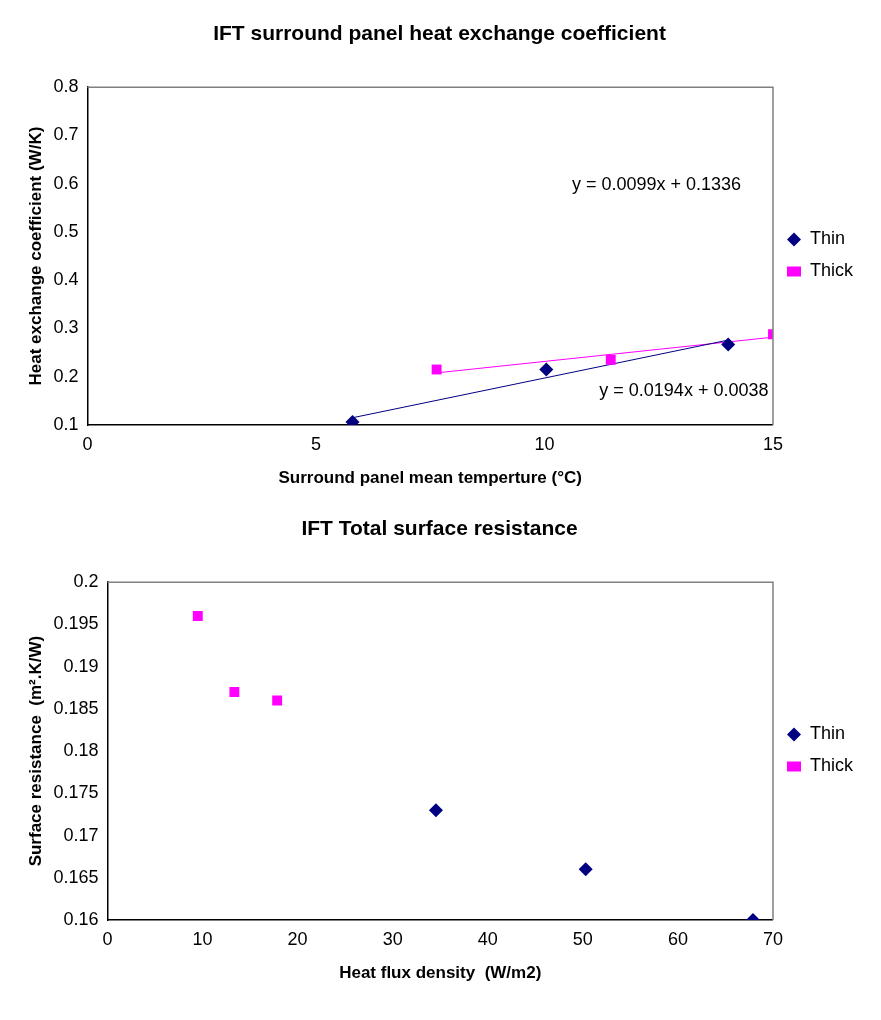 This screenshot has height=1020, width=881. What do you see at coordinates (684, 390) in the screenshot?
I see `annotation: y = 0.0194x + 0.0038` at bounding box center [684, 390].